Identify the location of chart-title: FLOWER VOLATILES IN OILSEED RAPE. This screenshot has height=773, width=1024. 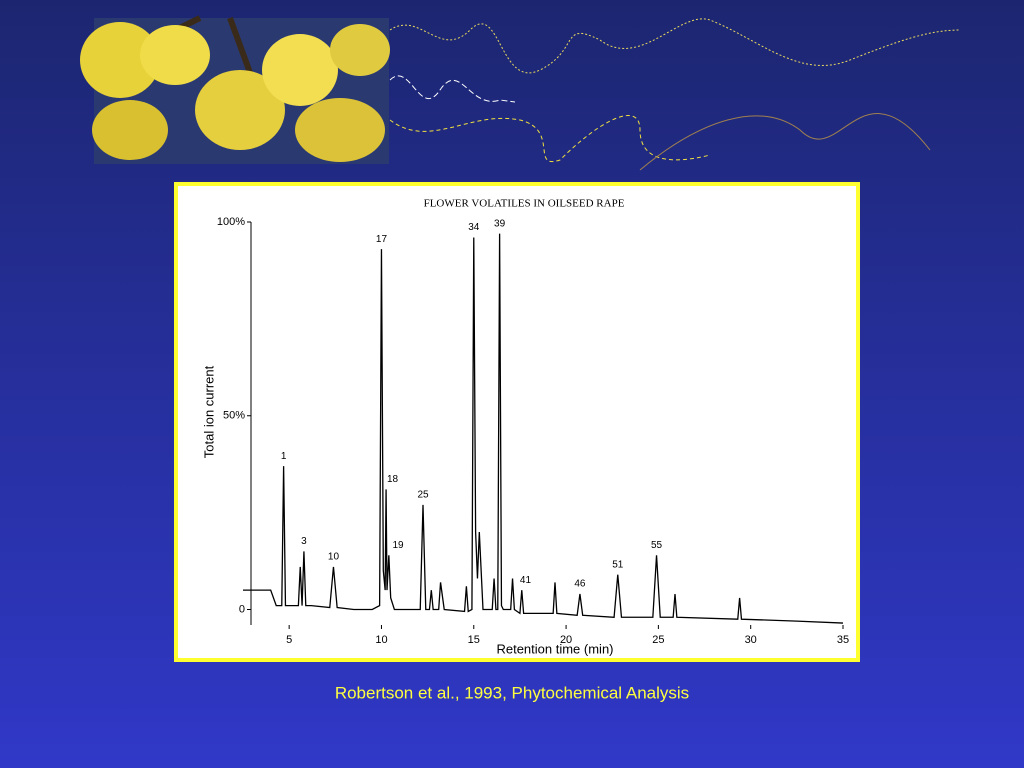
(524, 204).